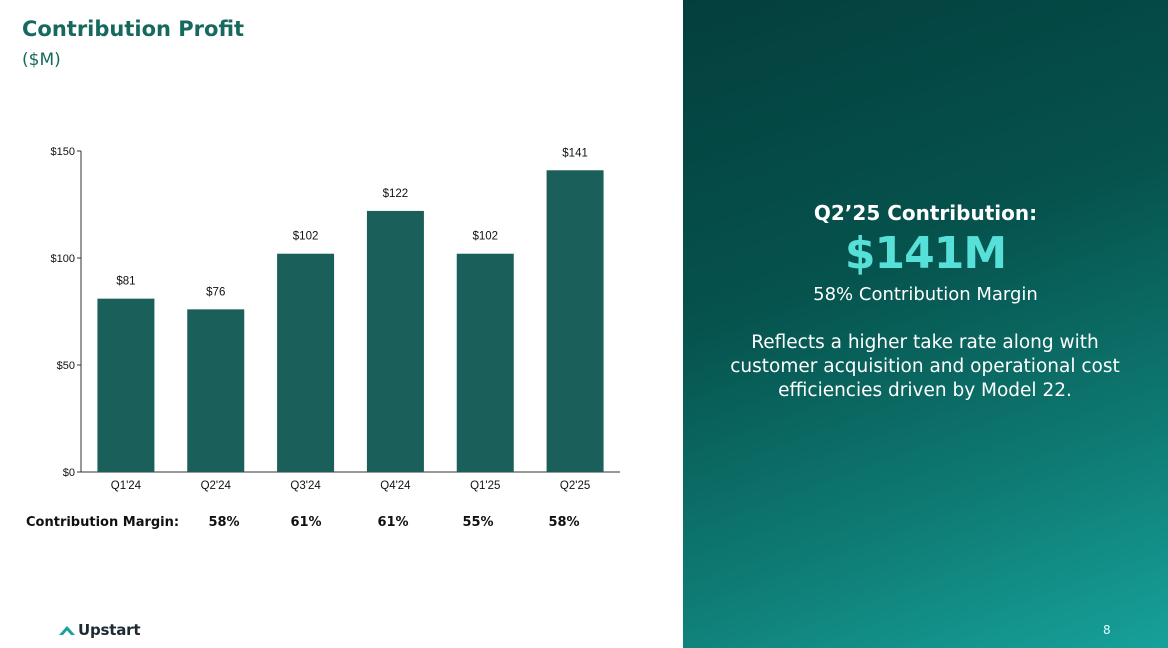 The width and height of the screenshot is (1168, 648). Describe the element at coordinates (67, 630) in the screenshot. I see `upstart-logo-icon` at that location.